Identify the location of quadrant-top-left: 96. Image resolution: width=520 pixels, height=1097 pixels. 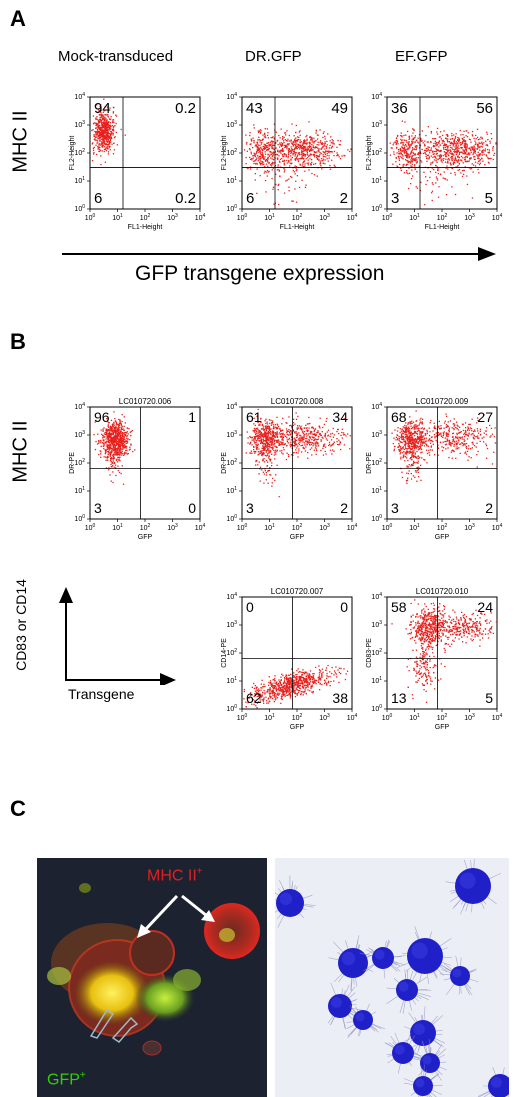
(102, 417).